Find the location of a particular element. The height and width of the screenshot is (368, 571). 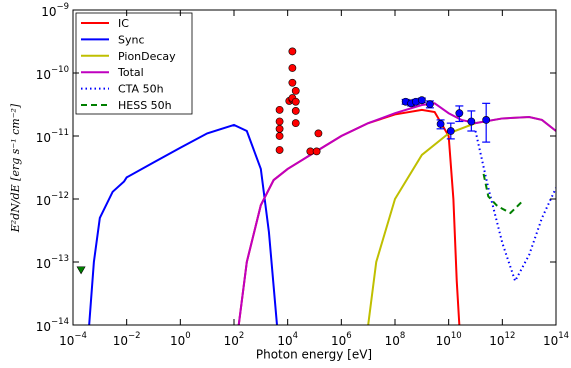

x-tick-label: 10¹⁰ is located at coordinates (449, 339).